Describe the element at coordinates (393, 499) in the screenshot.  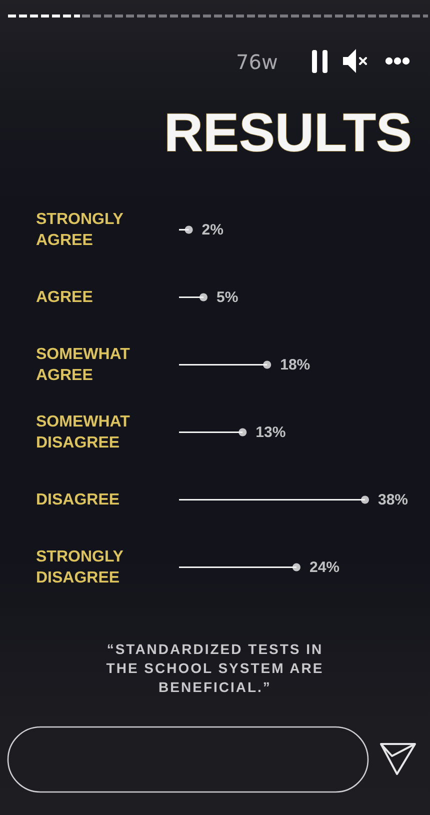
I see `data-label: 38%` at that location.